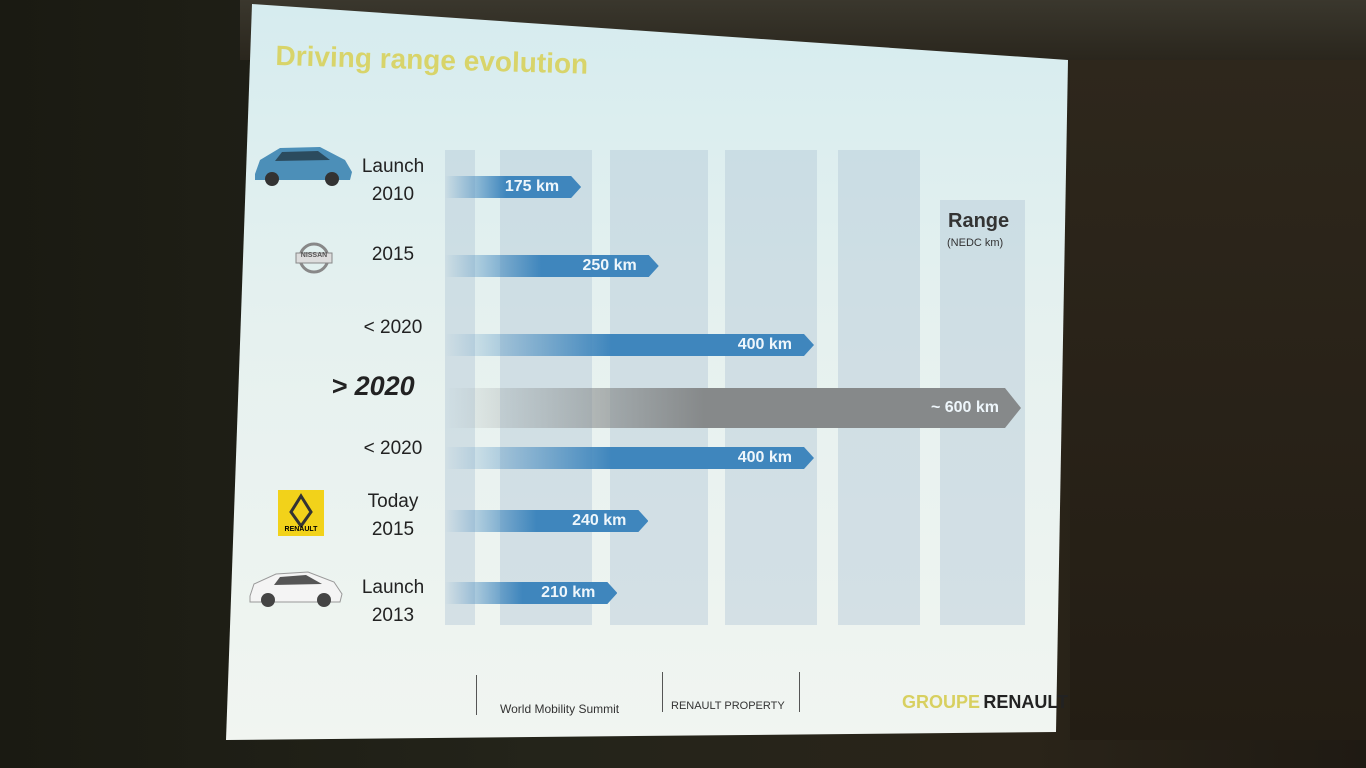 The height and width of the screenshot is (768, 1366). What do you see at coordinates (393, 180) in the screenshot?
I see `category-label: Launch 2010` at bounding box center [393, 180].